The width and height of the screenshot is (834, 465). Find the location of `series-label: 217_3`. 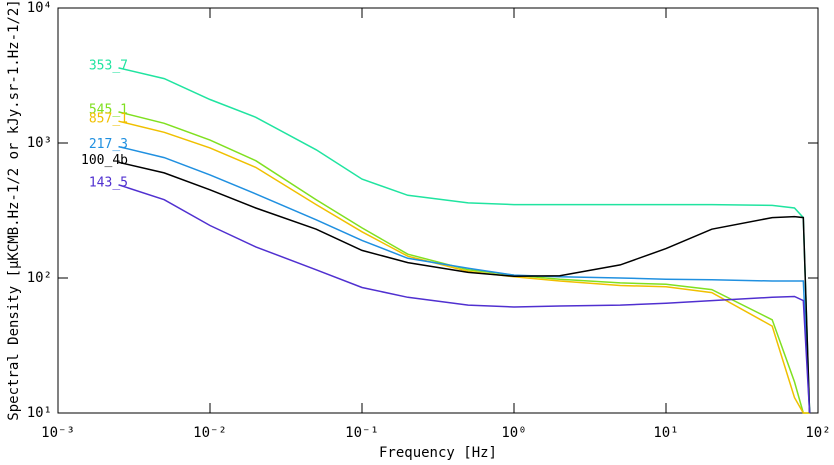

series-label: 217_3 is located at coordinates (108, 144).